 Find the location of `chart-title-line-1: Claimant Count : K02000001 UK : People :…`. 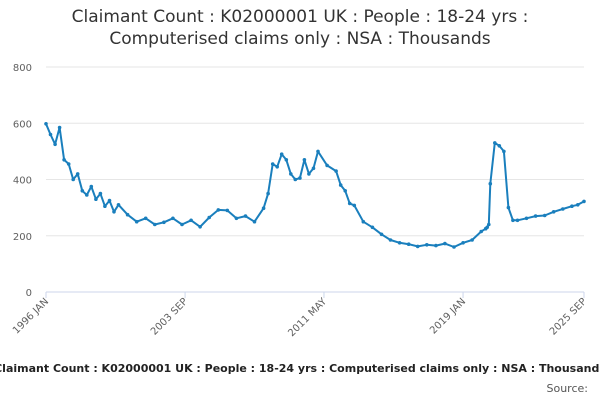

chart-title-line-1: Claimant Count : K02000001 UK : People :… is located at coordinates (300, 17).